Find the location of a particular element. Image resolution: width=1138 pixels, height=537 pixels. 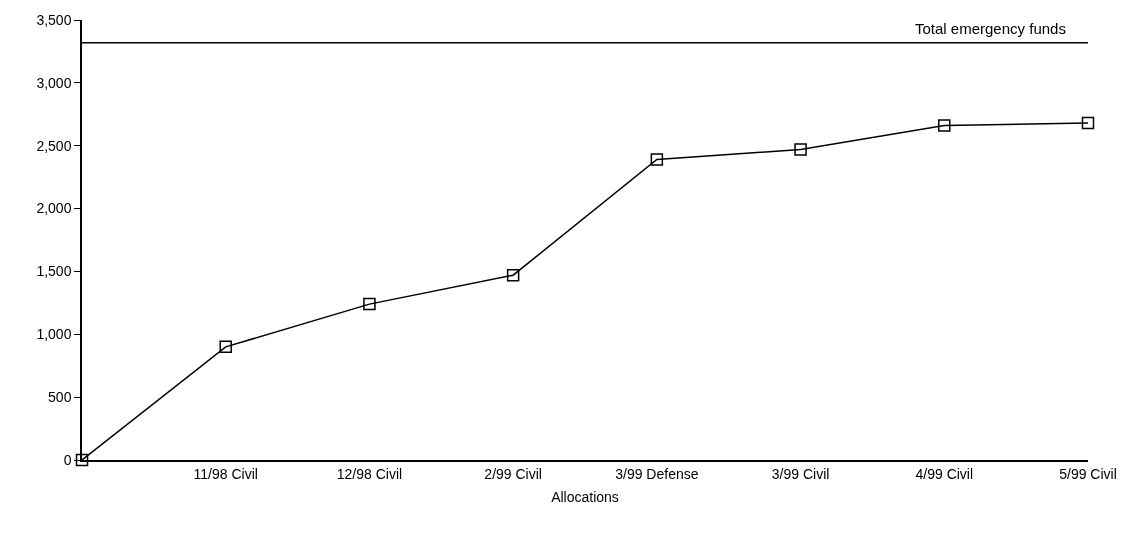

x-tick-label: 3/99 Defense is located at coordinates (657, 473).